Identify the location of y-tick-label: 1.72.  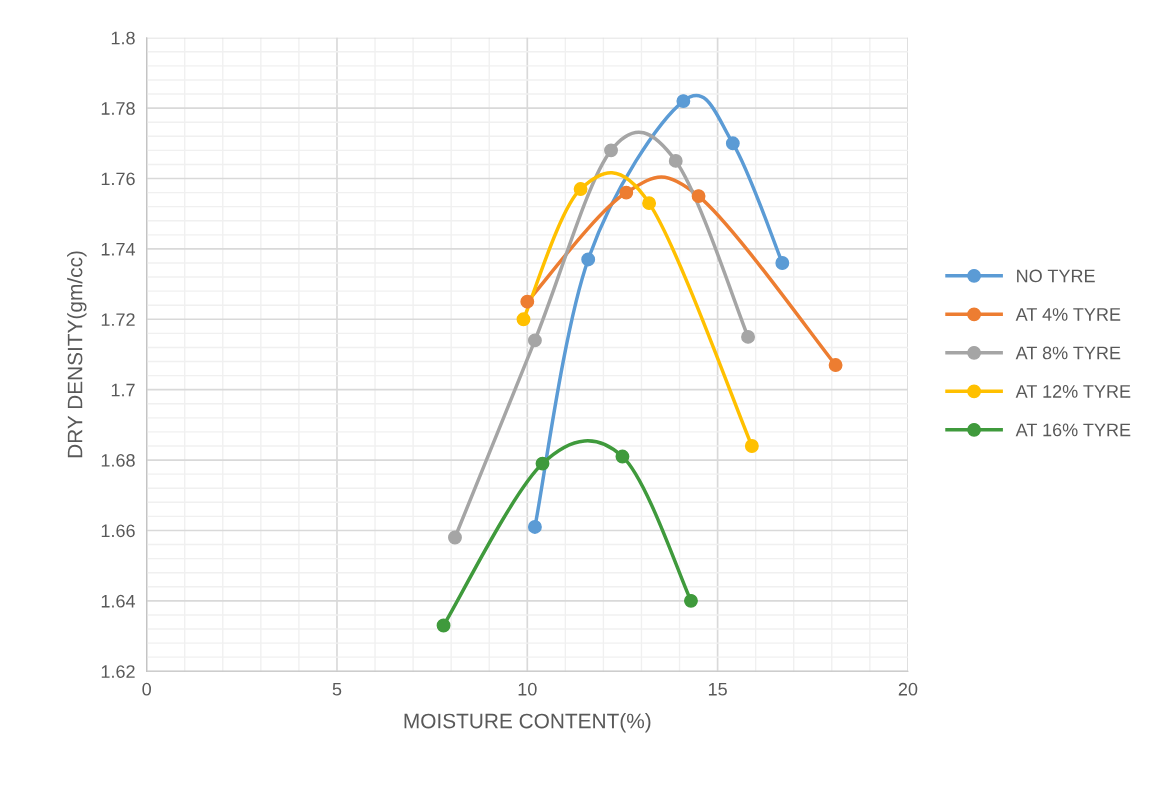
(118, 319).